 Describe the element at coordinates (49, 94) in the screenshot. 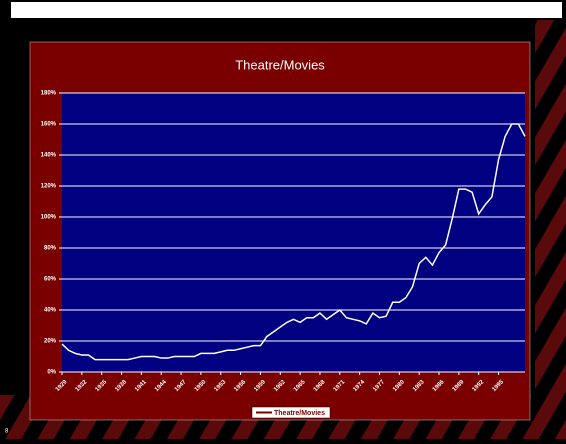

I see `y-tick-label: 180%` at that location.